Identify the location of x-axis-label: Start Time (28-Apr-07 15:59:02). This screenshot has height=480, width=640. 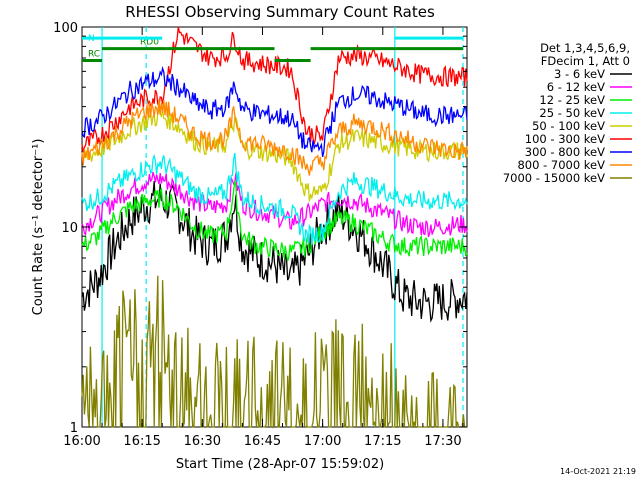
(280, 464).